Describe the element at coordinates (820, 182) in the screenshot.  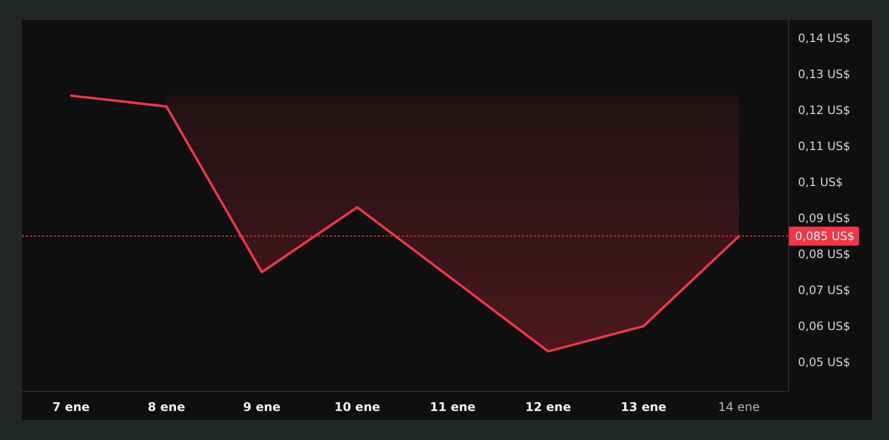
I see `y-tick-label: 0,1 US$` at that location.